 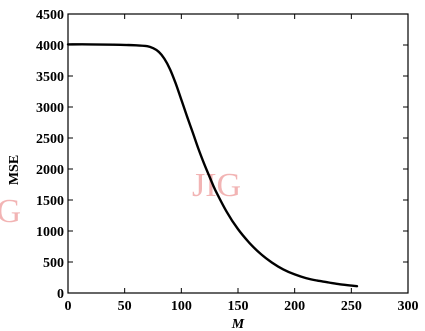 What do you see at coordinates (50, 15) in the screenshot?
I see `y-tick-label: 4500` at bounding box center [50, 15].